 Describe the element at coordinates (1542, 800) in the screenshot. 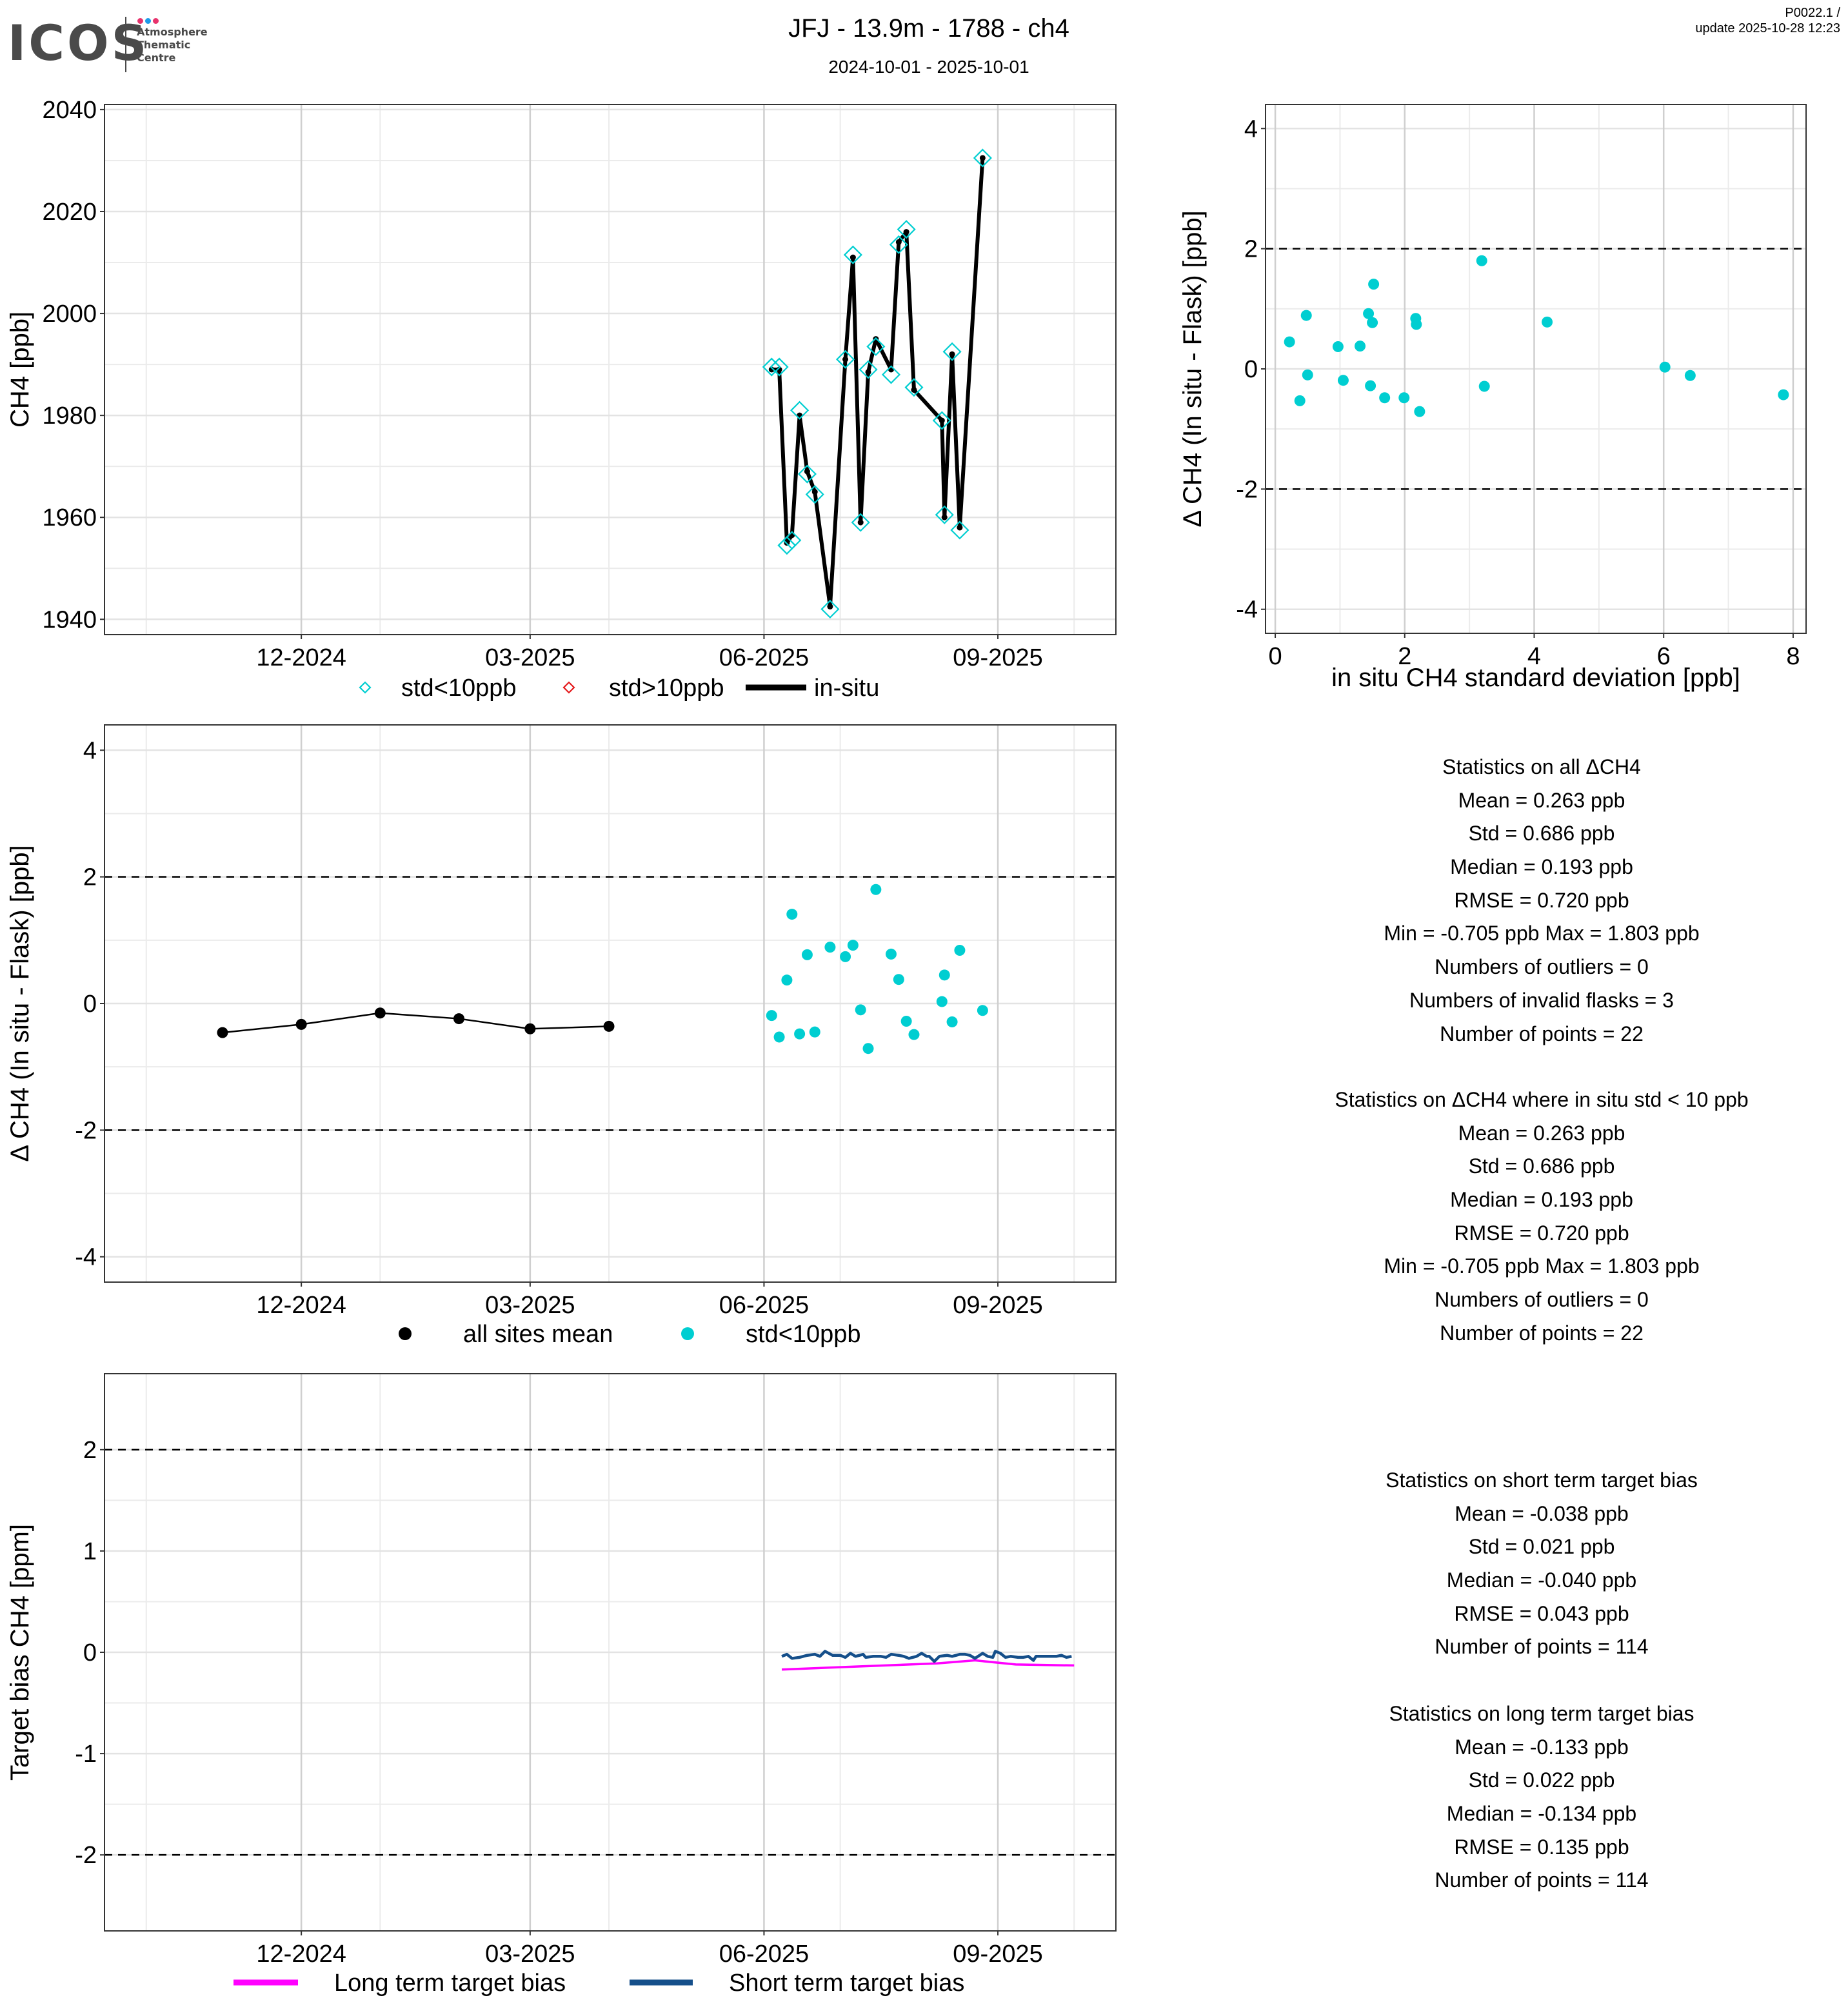

I see `stats-line: Mean = 0.263 ppb` at that location.